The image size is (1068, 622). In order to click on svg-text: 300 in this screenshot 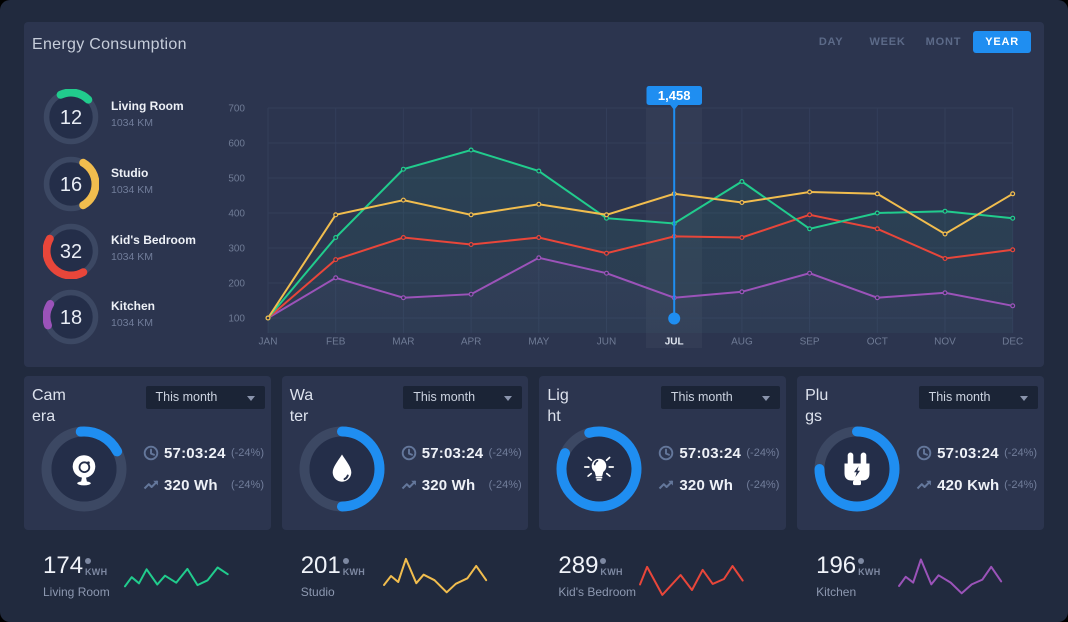, I will do `click(236, 249)`.